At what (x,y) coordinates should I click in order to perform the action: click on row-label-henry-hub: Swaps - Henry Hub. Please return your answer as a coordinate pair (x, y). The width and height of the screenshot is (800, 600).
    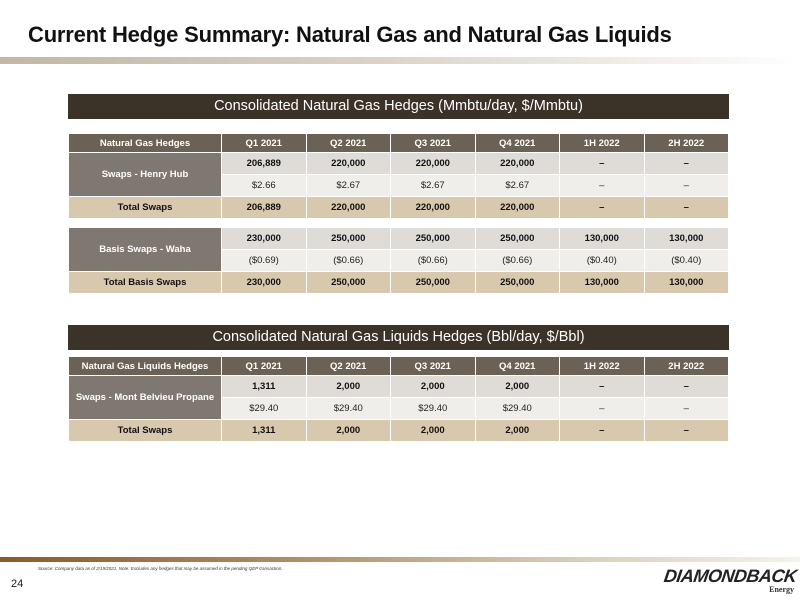
    Looking at the image, I should click on (145, 174).